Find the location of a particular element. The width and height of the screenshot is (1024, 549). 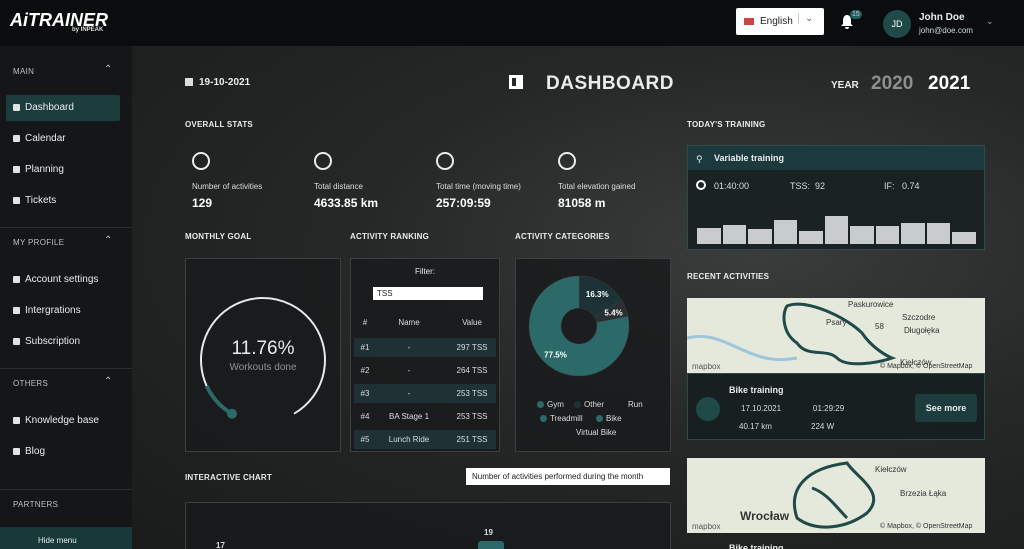

section-title: OVERALL STATS is located at coordinates (219, 124).